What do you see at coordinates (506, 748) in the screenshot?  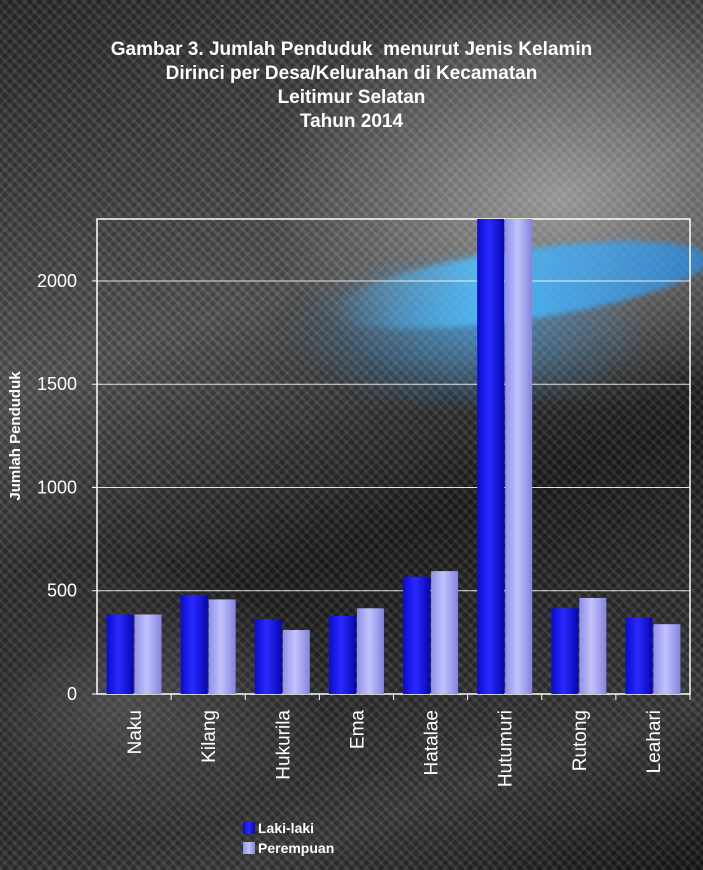 I see `x-tick-label: Hutumuri` at bounding box center [506, 748].